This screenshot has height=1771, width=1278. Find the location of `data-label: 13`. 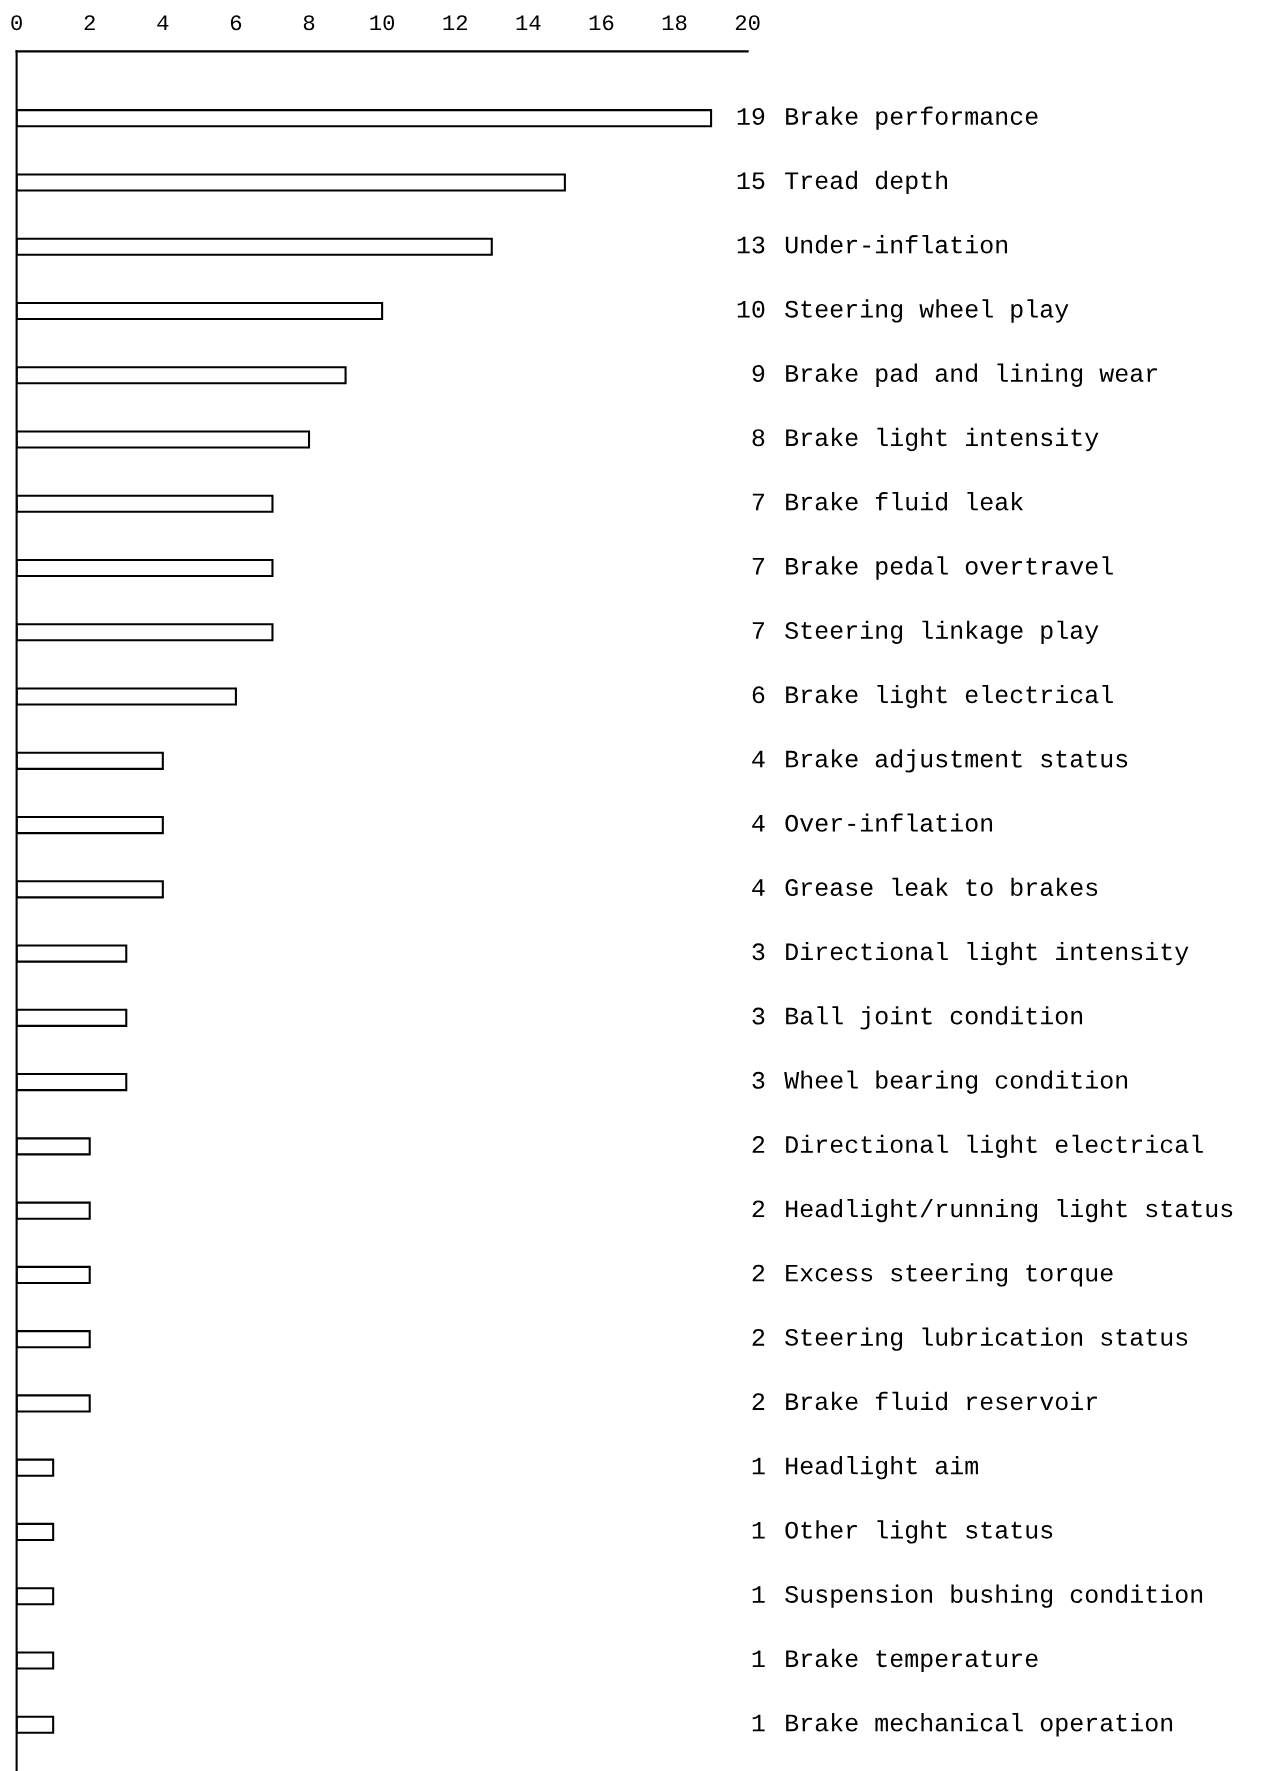

data-label: 13 is located at coordinates (751, 245).